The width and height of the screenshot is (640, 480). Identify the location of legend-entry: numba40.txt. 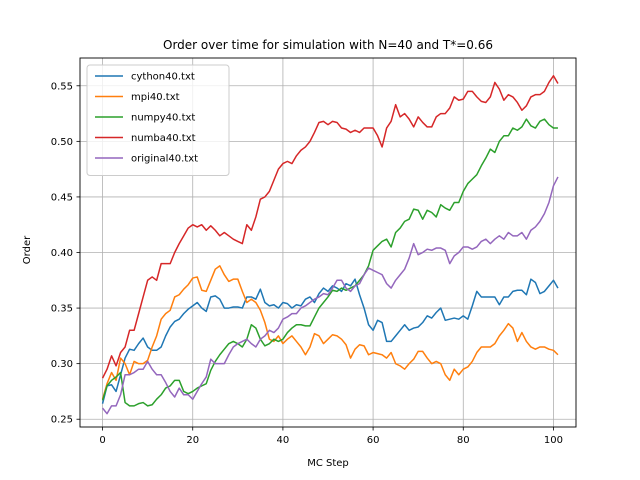
(163, 138).